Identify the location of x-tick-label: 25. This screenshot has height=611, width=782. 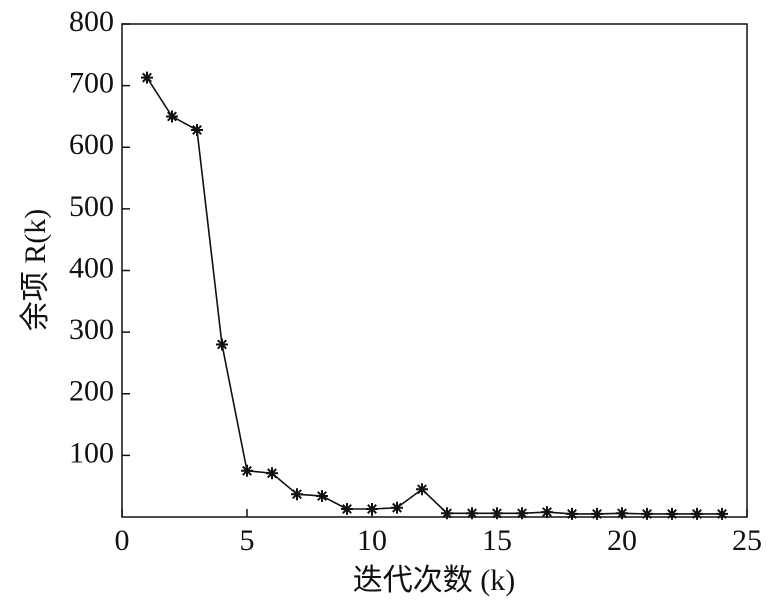
(747, 540).